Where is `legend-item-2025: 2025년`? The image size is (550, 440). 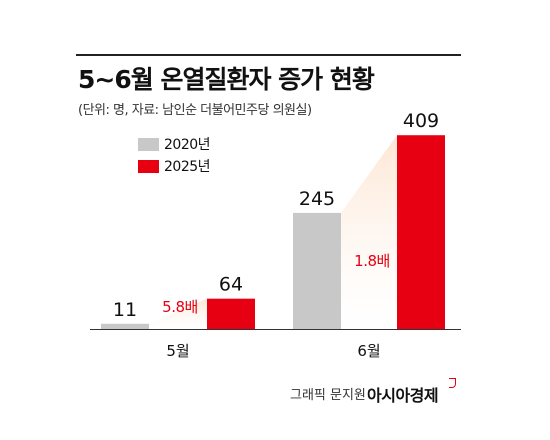 legend-item-2025: 2025년 is located at coordinates (174, 166).